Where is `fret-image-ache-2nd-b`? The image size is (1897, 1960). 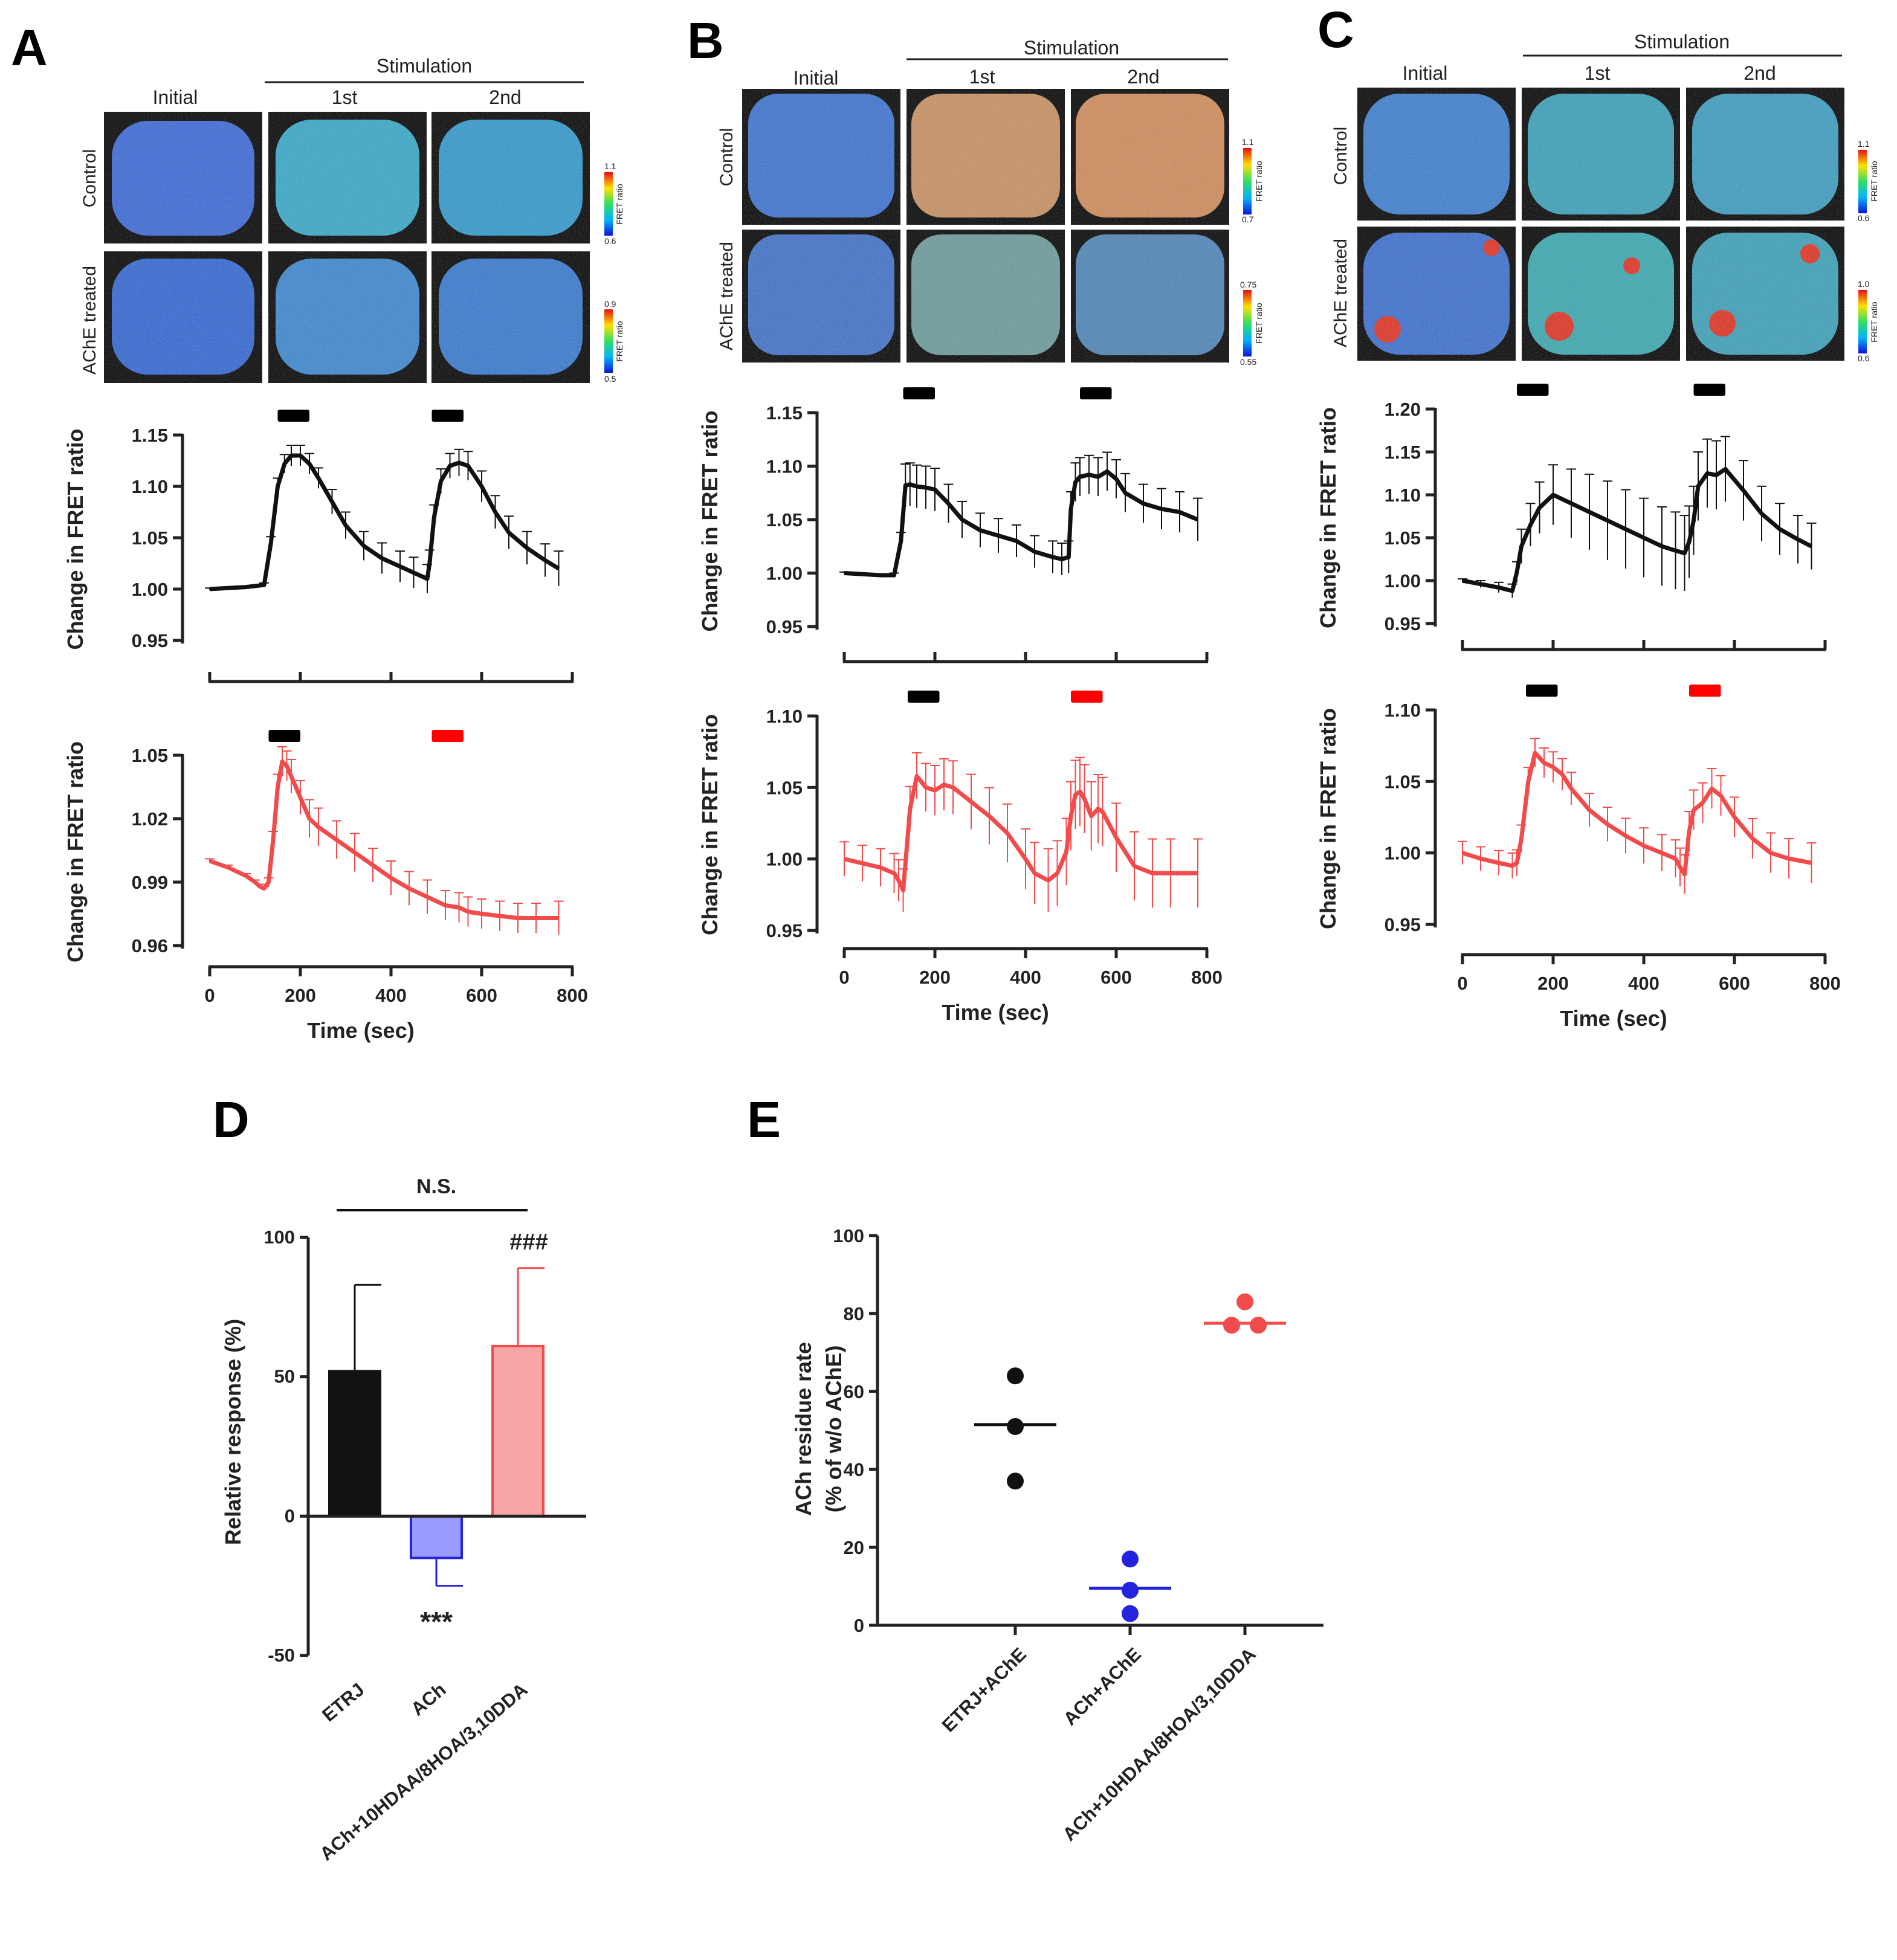
fret-image-ache-2nd-b is located at coordinates (1150, 296).